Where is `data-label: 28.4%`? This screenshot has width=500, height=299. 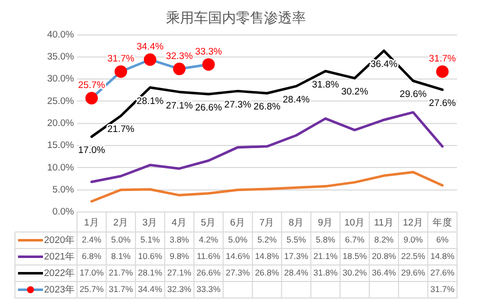 data-label: 28.4% is located at coordinates (296, 273).